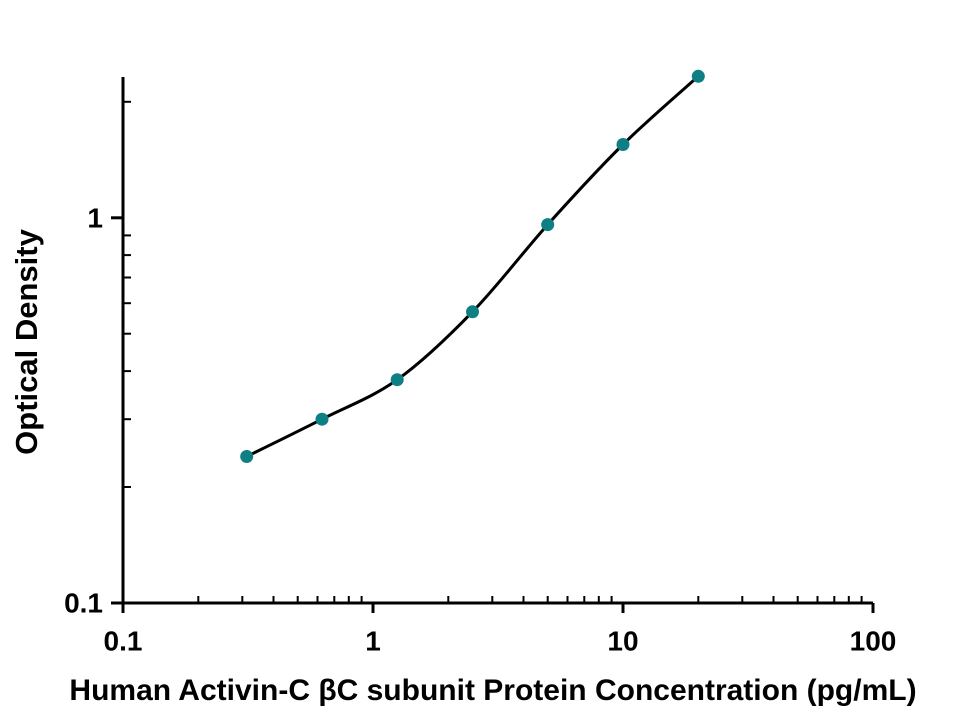 The image size is (968, 719). I want to click on x-tick-label: 100, so click(873, 641).